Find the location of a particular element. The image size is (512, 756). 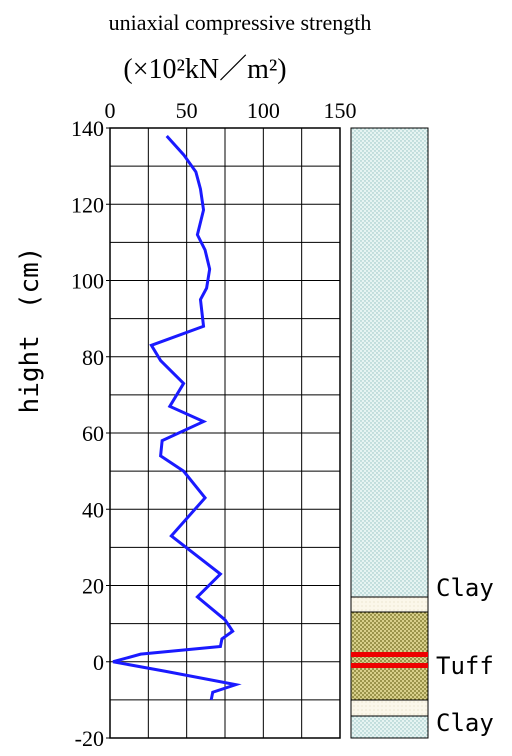

y-tick-label: 140 is located at coordinates (87, 128).